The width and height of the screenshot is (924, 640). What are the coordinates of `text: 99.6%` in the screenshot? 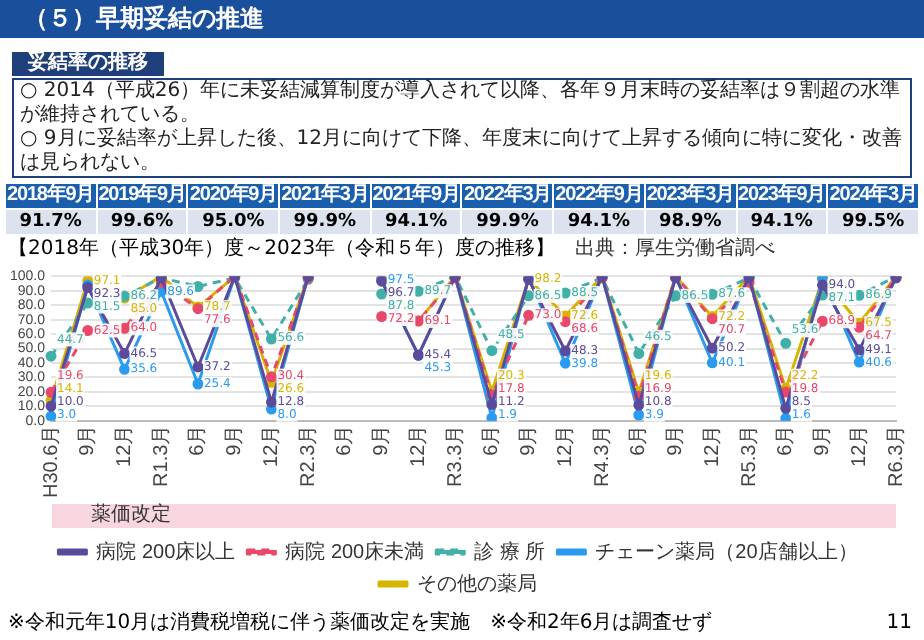 It's located at (142, 222).